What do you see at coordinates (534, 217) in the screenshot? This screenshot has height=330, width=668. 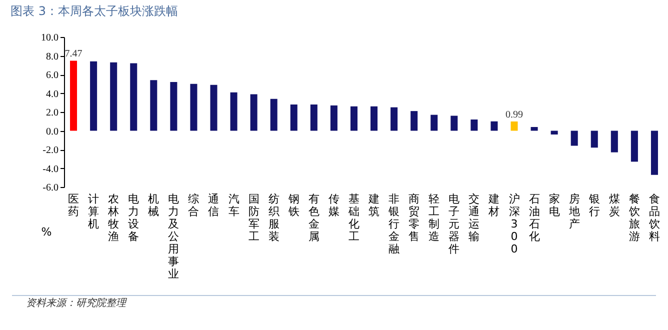 I see `x-tick-label: 石油石化` at bounding box center [534, 217].